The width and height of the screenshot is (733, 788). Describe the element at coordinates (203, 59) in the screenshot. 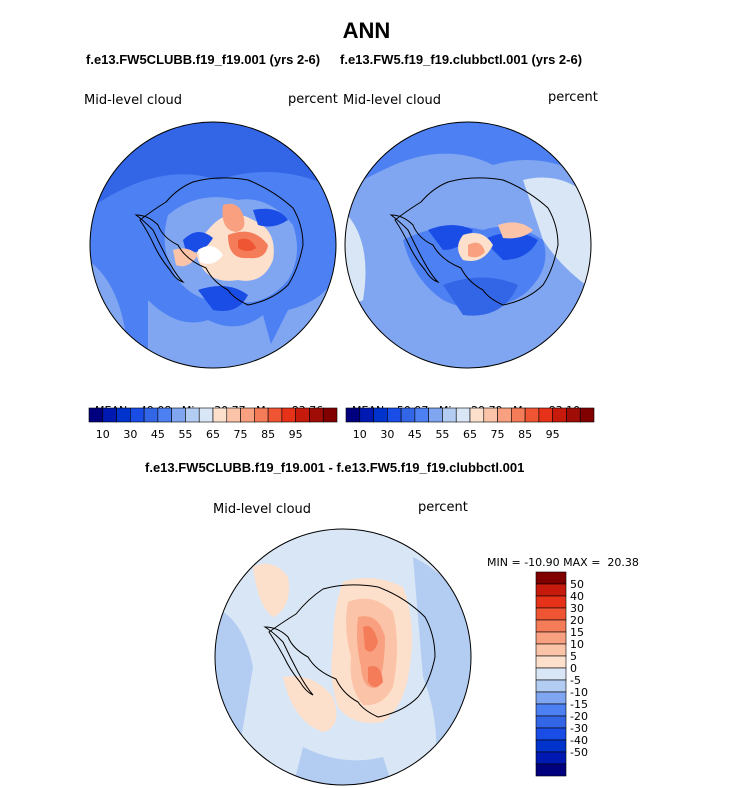

I see `left-panel-subtitle: f.e13.FW5CLUBB.f19_f19.001 (yrs 2-6)` at that location.